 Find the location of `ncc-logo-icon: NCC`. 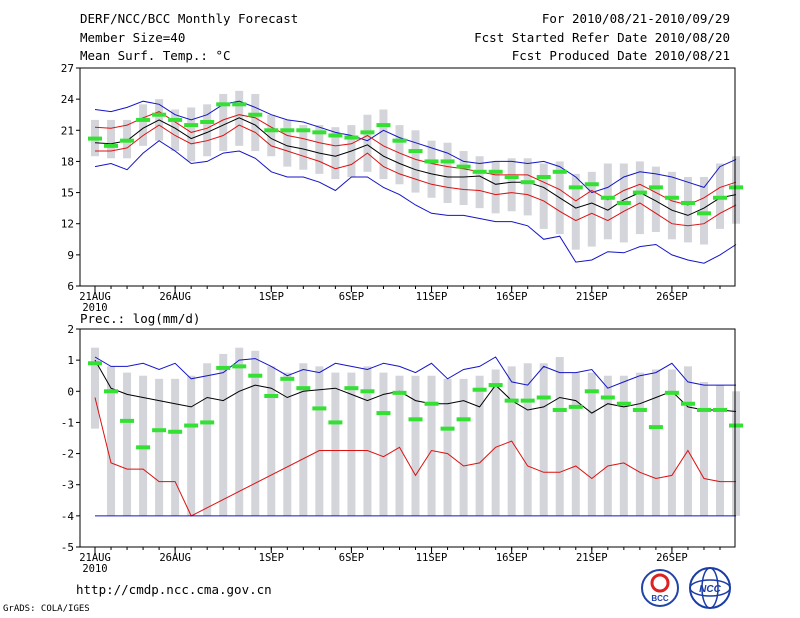

ncc-logo-icon: NCC is located at coordinates (710, 588).